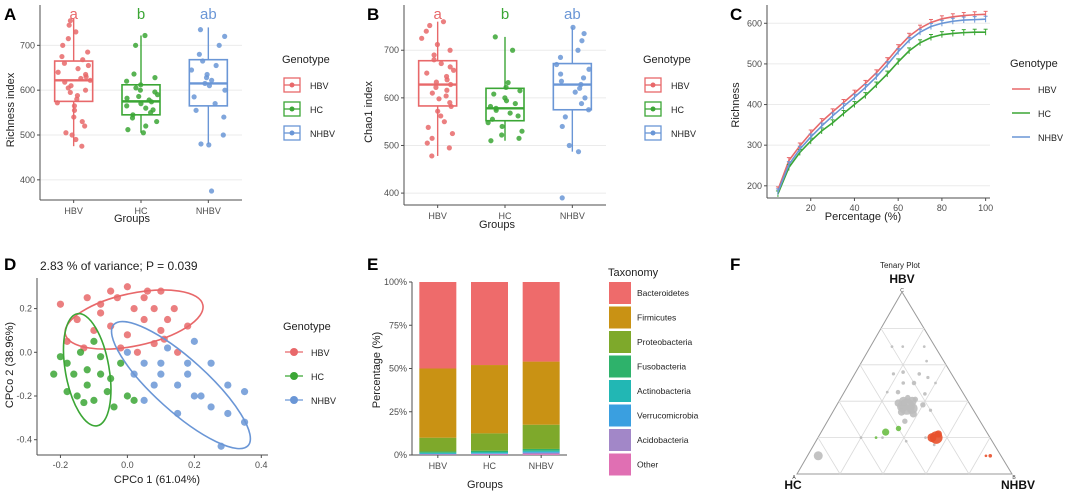 The image size is (1065, 491). Describe the element at coordinates (882, 373) in the screenshot. I see `panel-f: F Tenary Plot HBV HC NHBV C A B` at that location.